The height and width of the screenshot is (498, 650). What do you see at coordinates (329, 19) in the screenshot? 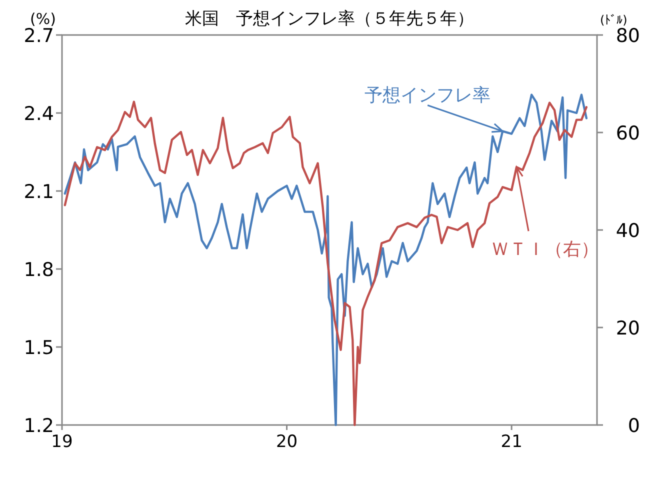
I see `chart-title: 米国 予想インフレ率（５年先５年）` at bounding box center [329, 19].